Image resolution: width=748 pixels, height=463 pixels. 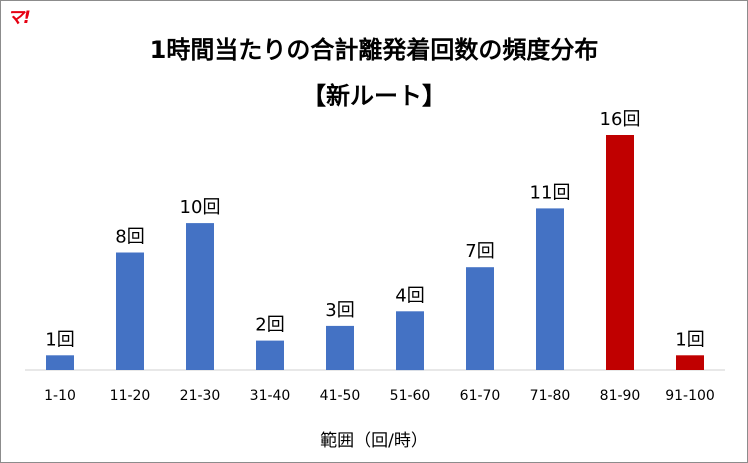 What do you see at coordinates (200, 207) in the screenshot?
I see `data-label-21-30: 10回` at bounding box center [200, 207].